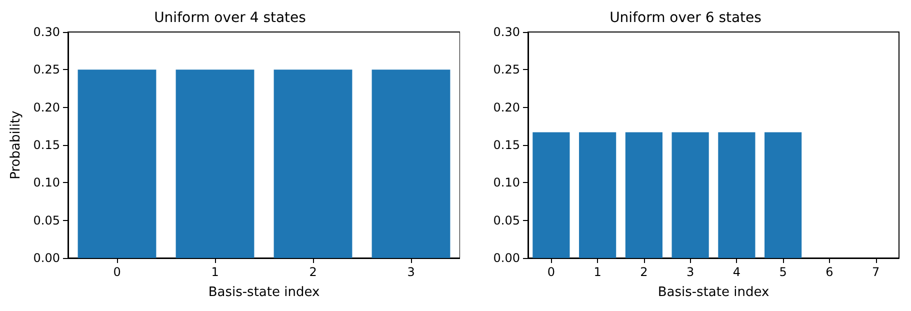  I want to click on x-tick-label: 5, so click(783, 272).